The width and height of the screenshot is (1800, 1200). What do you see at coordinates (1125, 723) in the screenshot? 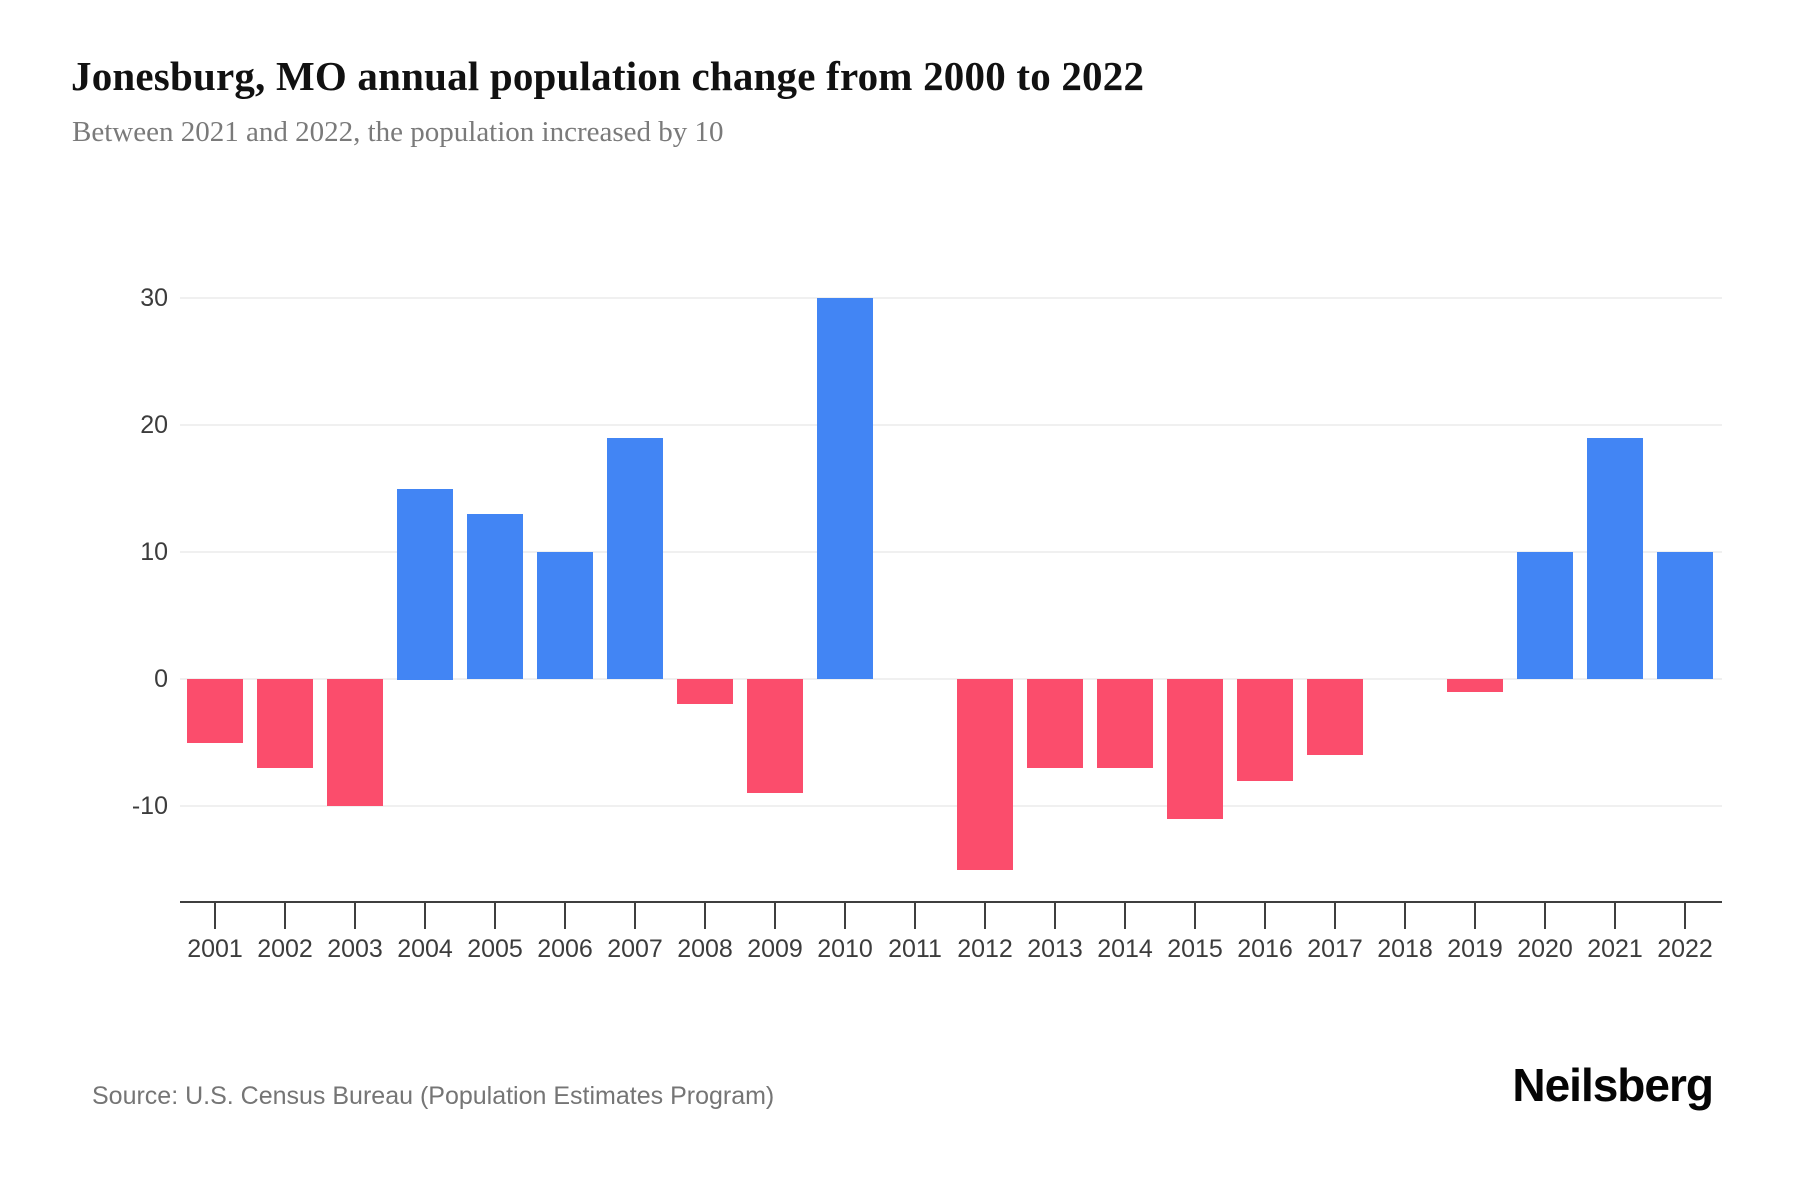
I see `bar-2014` at bounding box center [1125, 723].